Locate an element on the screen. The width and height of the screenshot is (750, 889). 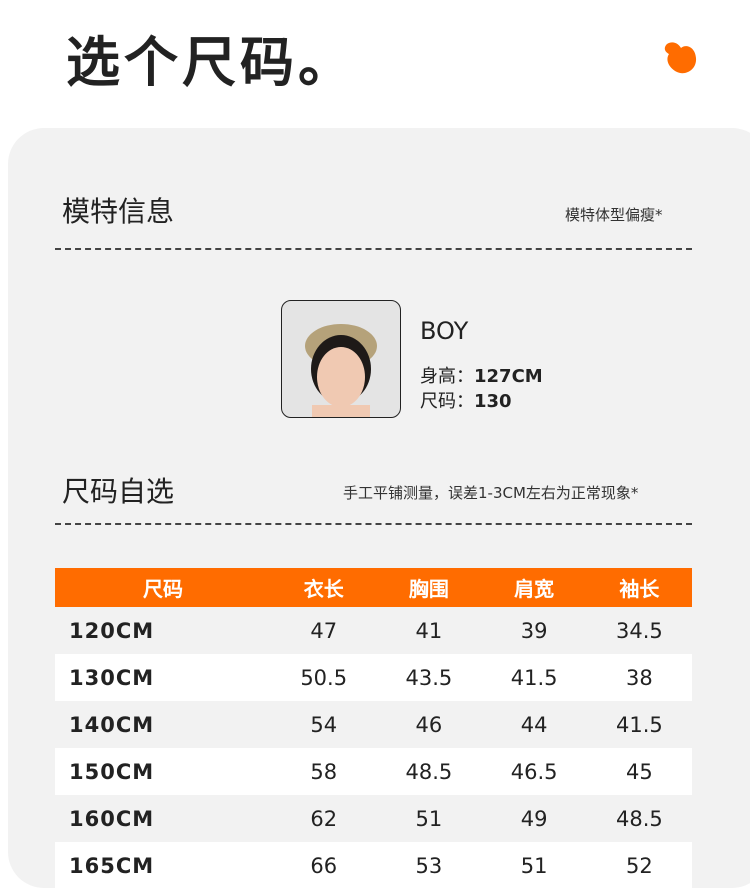
table-cell: 62 is located at coordinates (324, 818).